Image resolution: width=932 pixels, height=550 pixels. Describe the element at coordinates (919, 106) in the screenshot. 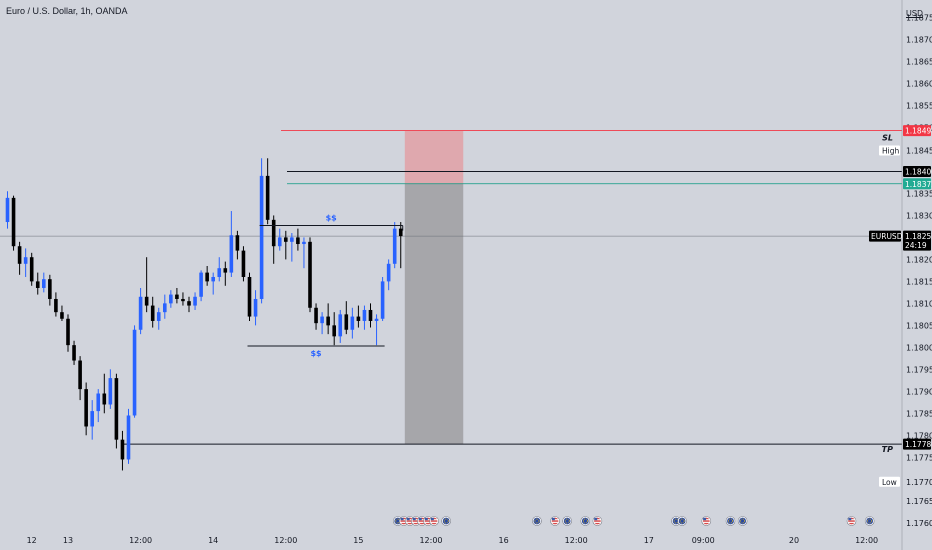

I see `price-axis-label: 1.18550` at that location.